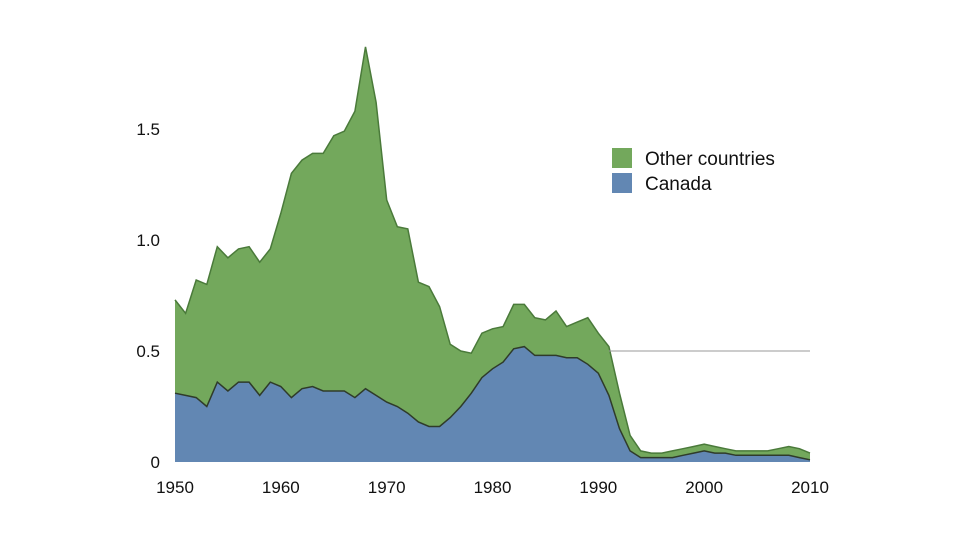 The width and height of the screenshot is (960, 540). I want to click on x-tick-label: 1990, so click(598, 487).